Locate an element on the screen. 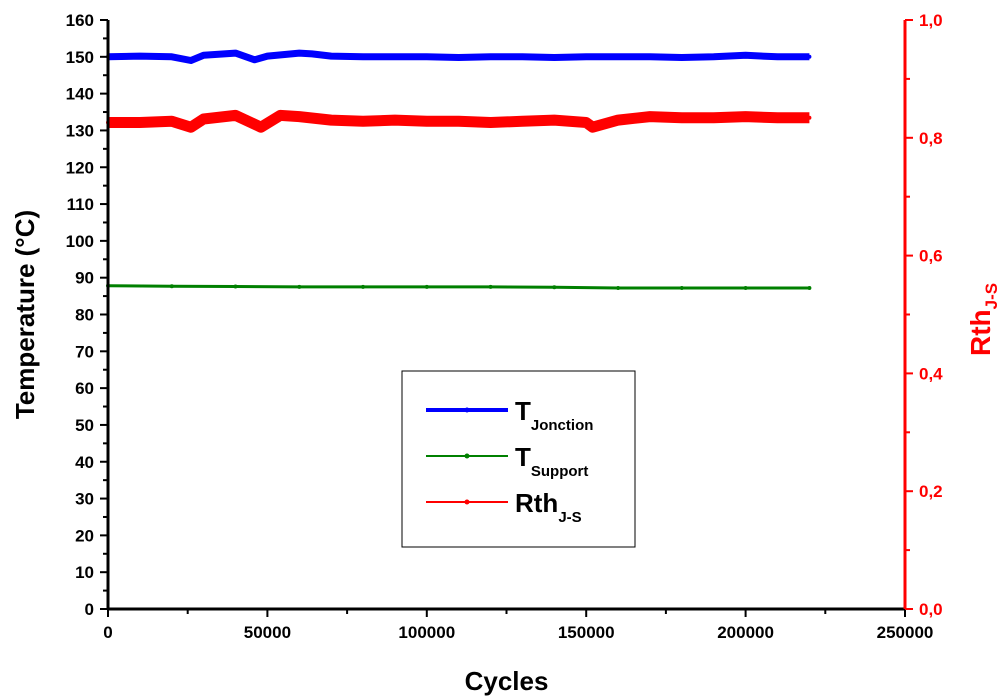  legend-label-t-support: TSupport is located at coordinates (551, 461).